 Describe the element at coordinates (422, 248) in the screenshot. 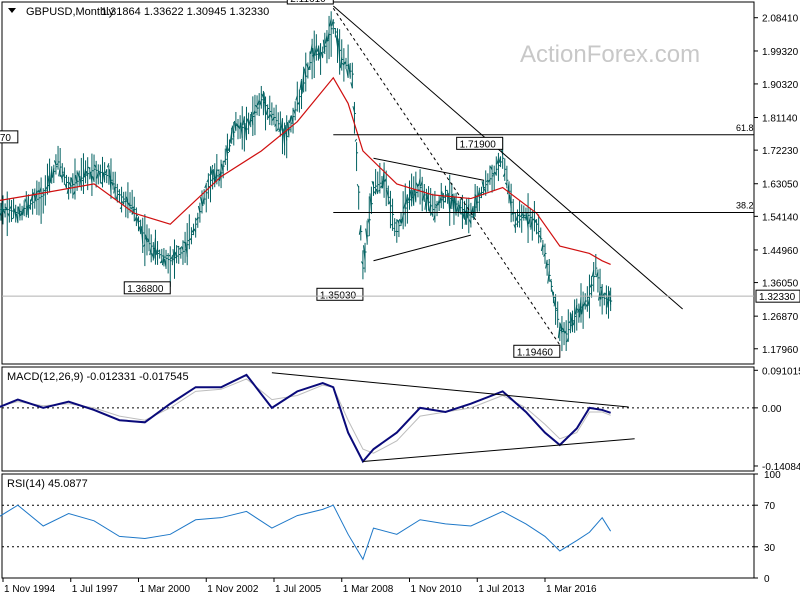

I see `triangle-lower-line` at that location.